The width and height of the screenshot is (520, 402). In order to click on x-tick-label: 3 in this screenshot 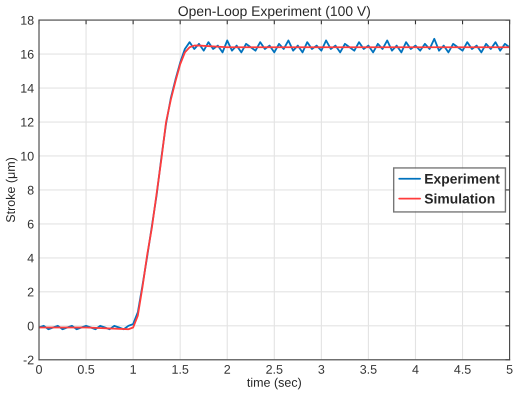, I will do `click(321, 369)`.